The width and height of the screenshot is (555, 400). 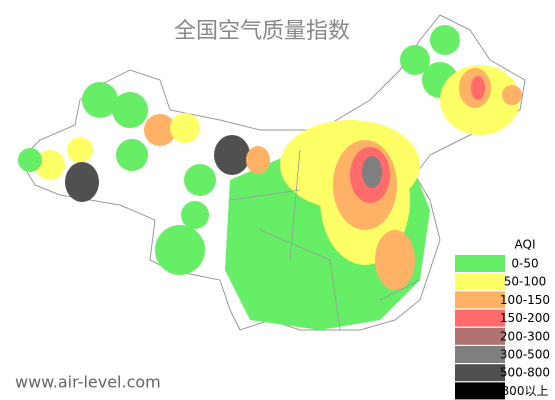 What do you see at coordinates (525, 336) in the screenshot?
I see `legend-label: 200-300` at bounding box center [525, 336].